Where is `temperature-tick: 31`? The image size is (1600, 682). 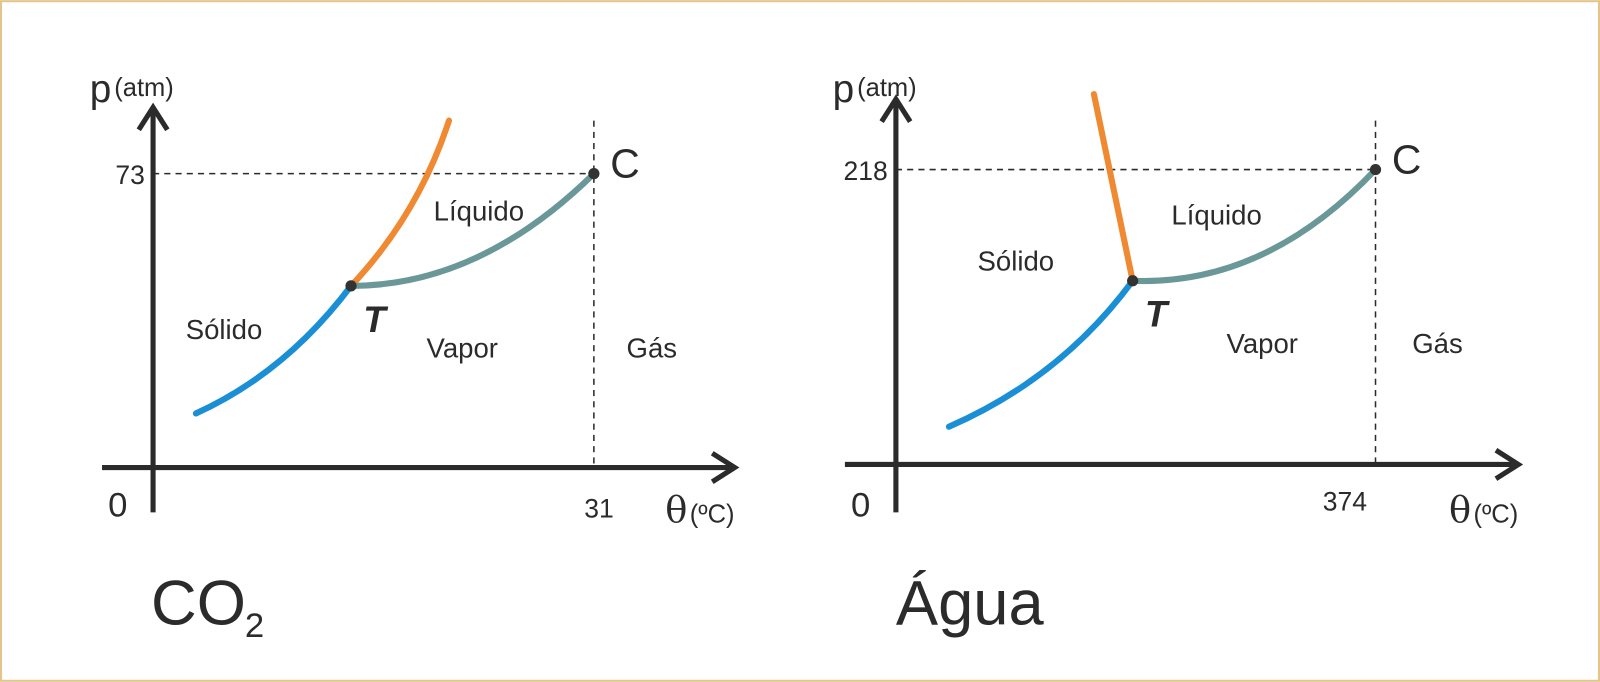 temperature-tick: 31 is located at coordinates (599, 509).